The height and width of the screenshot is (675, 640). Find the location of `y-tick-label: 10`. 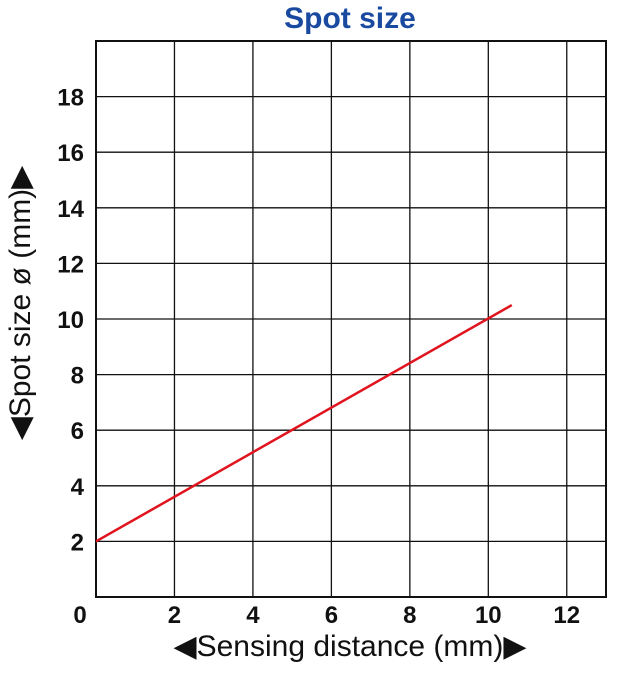

y-tick-label: 10 is located at coordinates (70, 320).